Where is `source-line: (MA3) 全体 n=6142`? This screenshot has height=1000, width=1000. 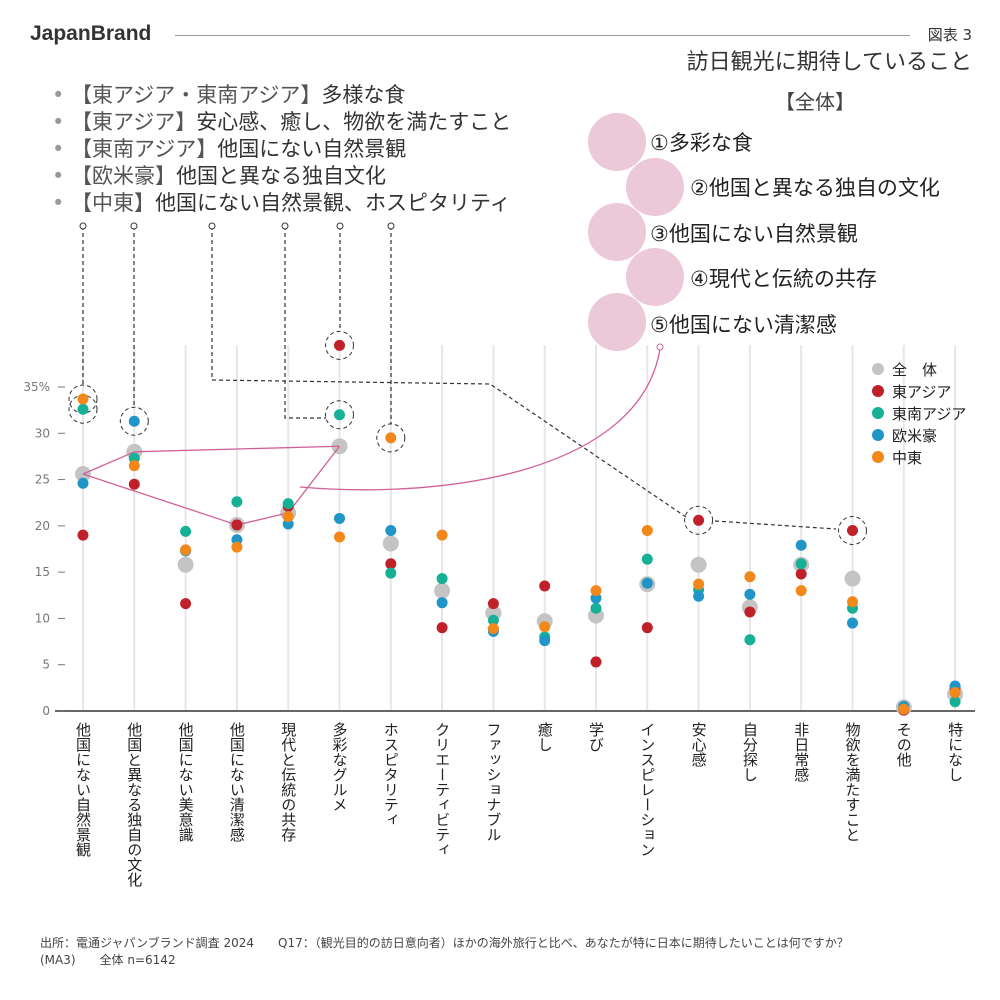 source-line: (MA3) 全体 n=6142 is located at coordinates (108, 960).